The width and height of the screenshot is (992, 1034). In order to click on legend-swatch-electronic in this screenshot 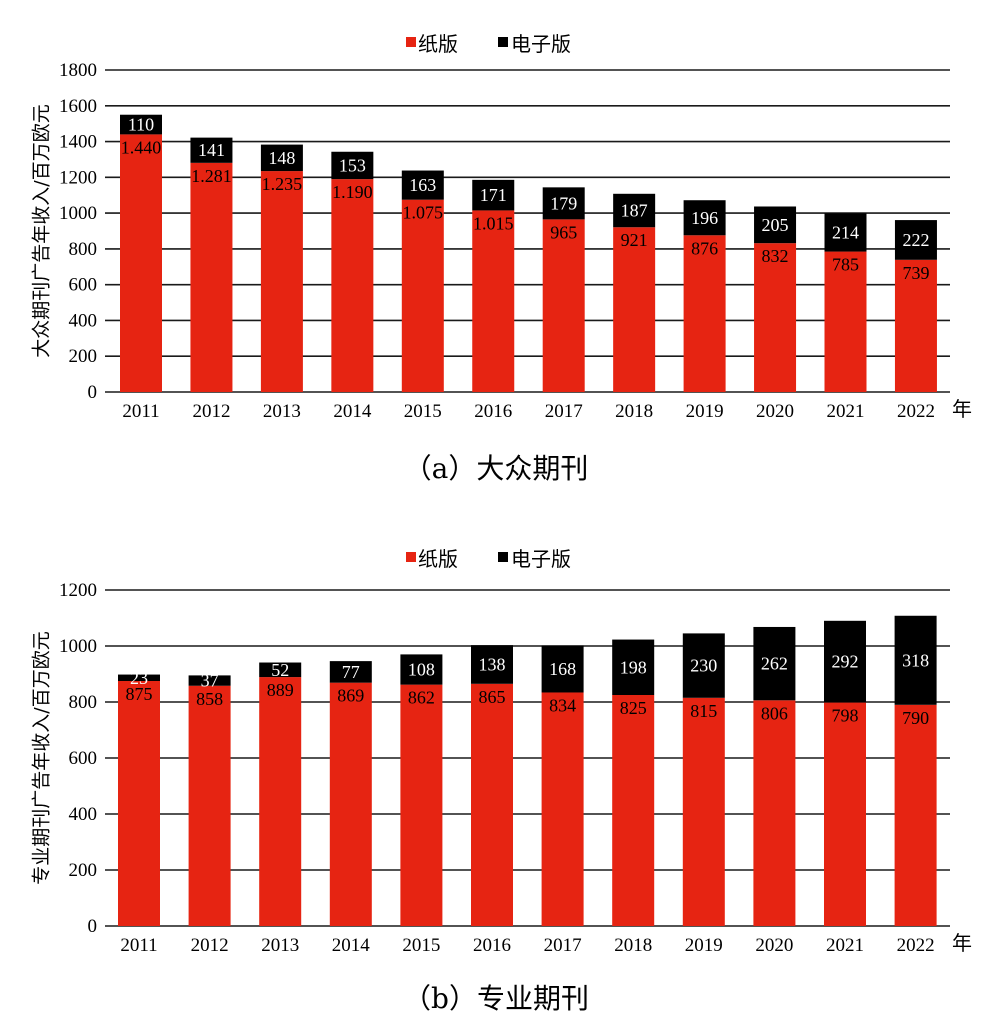, I will do `click(503, 557)`.